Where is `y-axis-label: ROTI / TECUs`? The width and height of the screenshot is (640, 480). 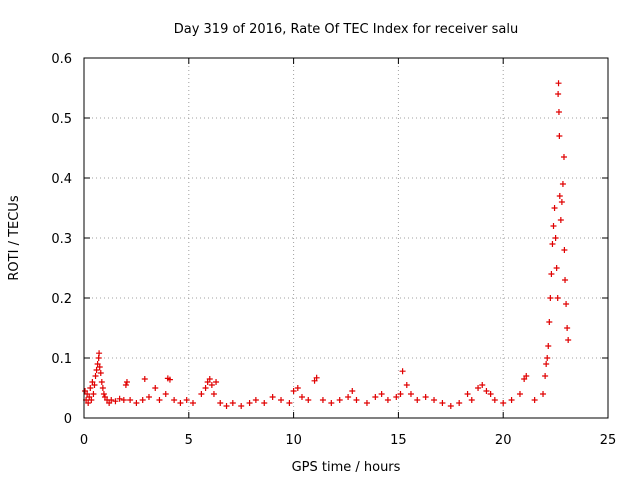
y-axis-label: ROTI / TECUs is located at coordinates (14, 237).